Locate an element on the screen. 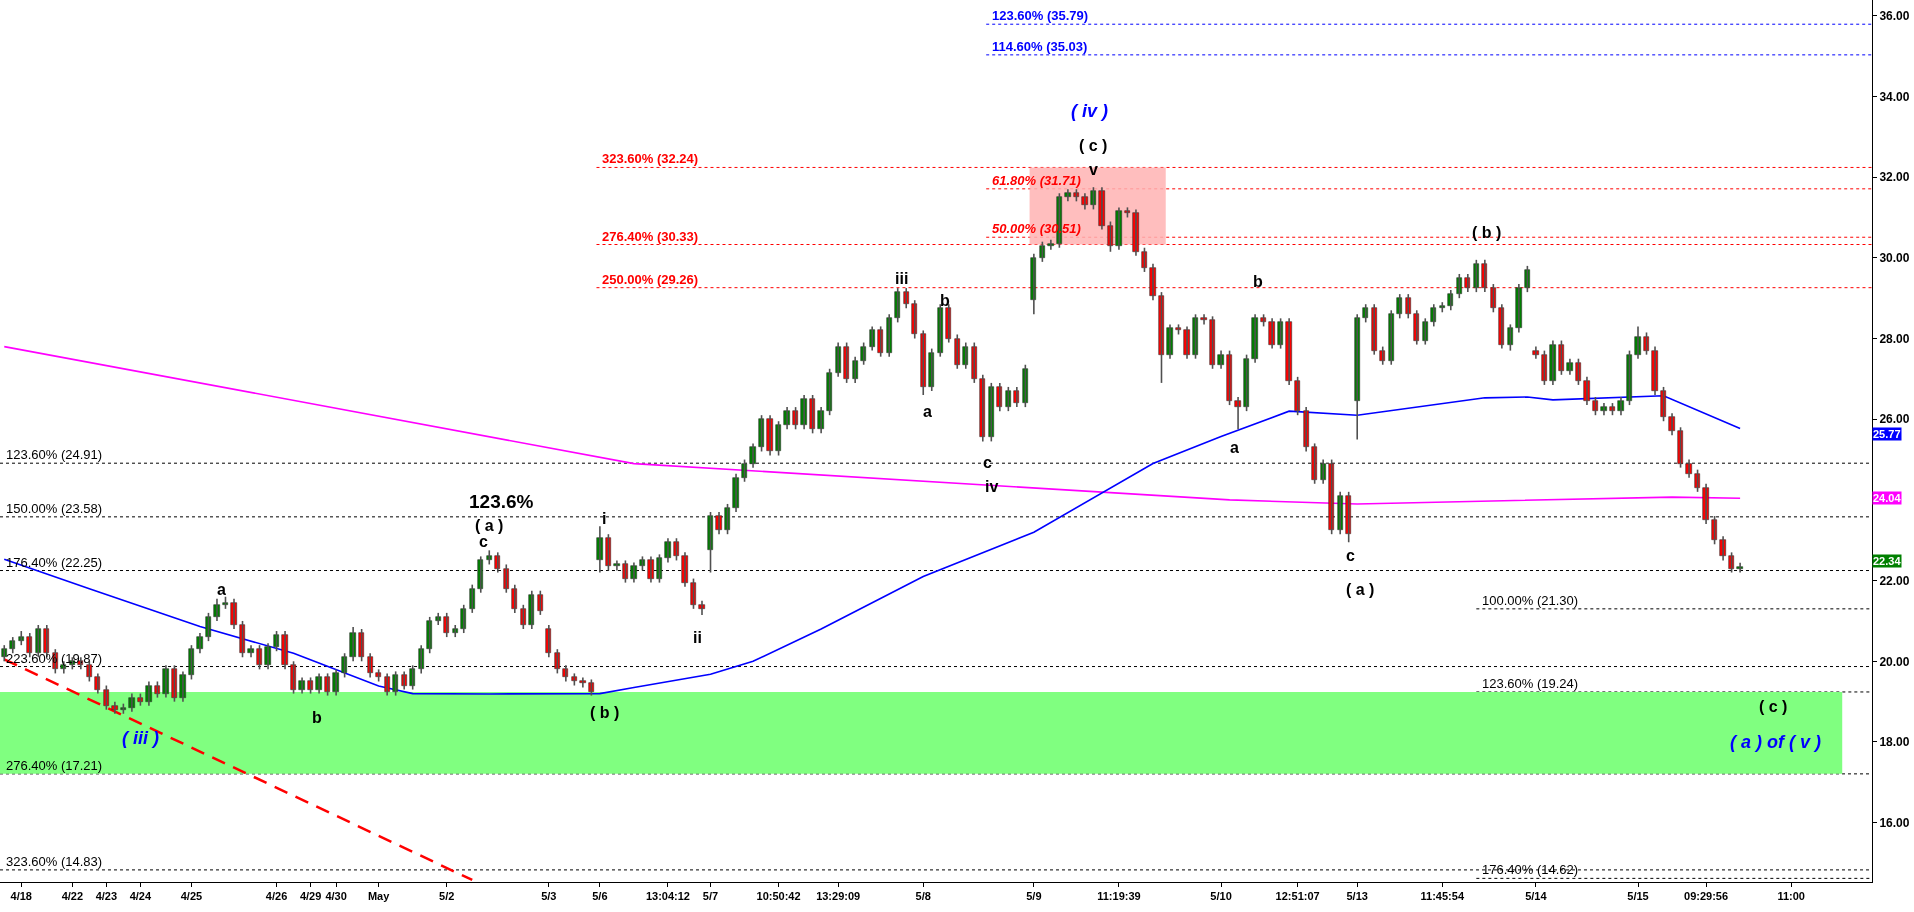 This screenshot has height=912, width=1914. annotation: iii is located at coordinates (902, 278).